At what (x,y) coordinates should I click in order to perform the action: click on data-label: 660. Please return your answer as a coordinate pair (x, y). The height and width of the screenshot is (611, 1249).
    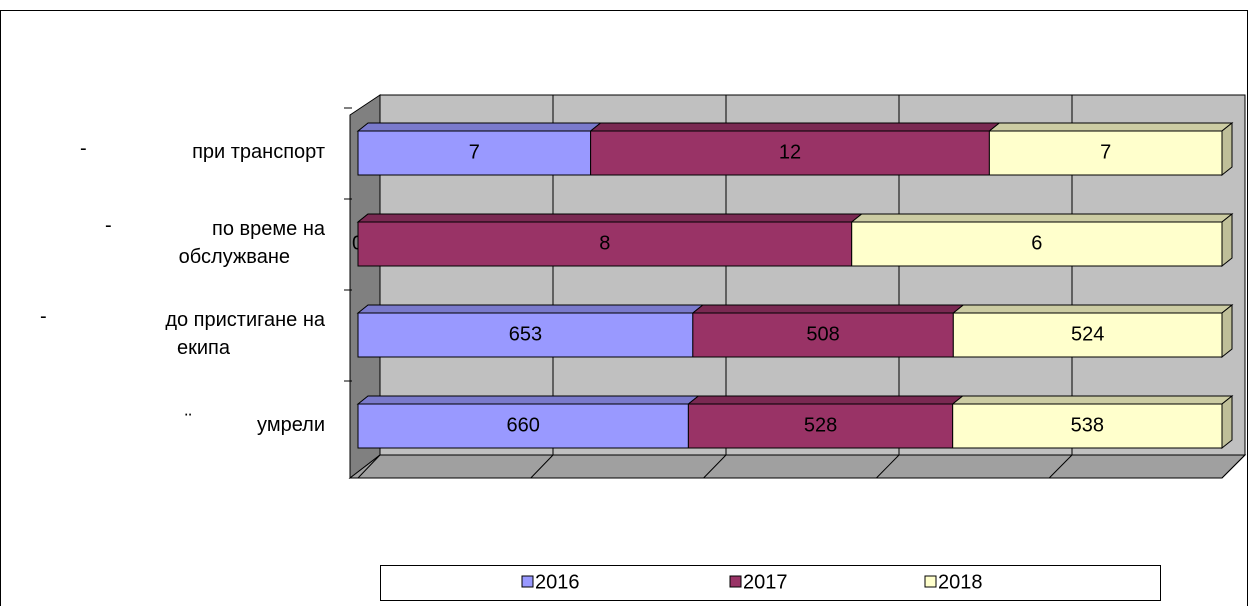
    Looking at the image, I should click on (523, 425).